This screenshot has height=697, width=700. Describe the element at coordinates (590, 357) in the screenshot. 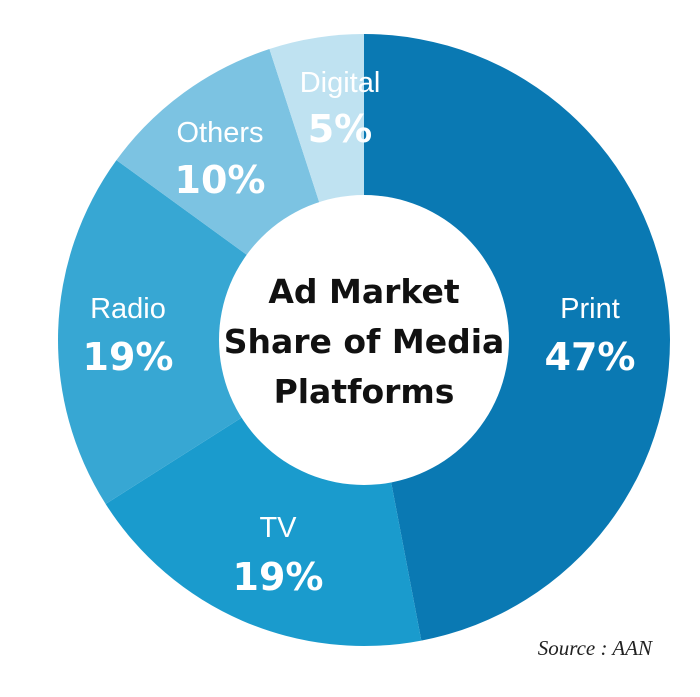

I see `slice-value-print: 47%` at that location.